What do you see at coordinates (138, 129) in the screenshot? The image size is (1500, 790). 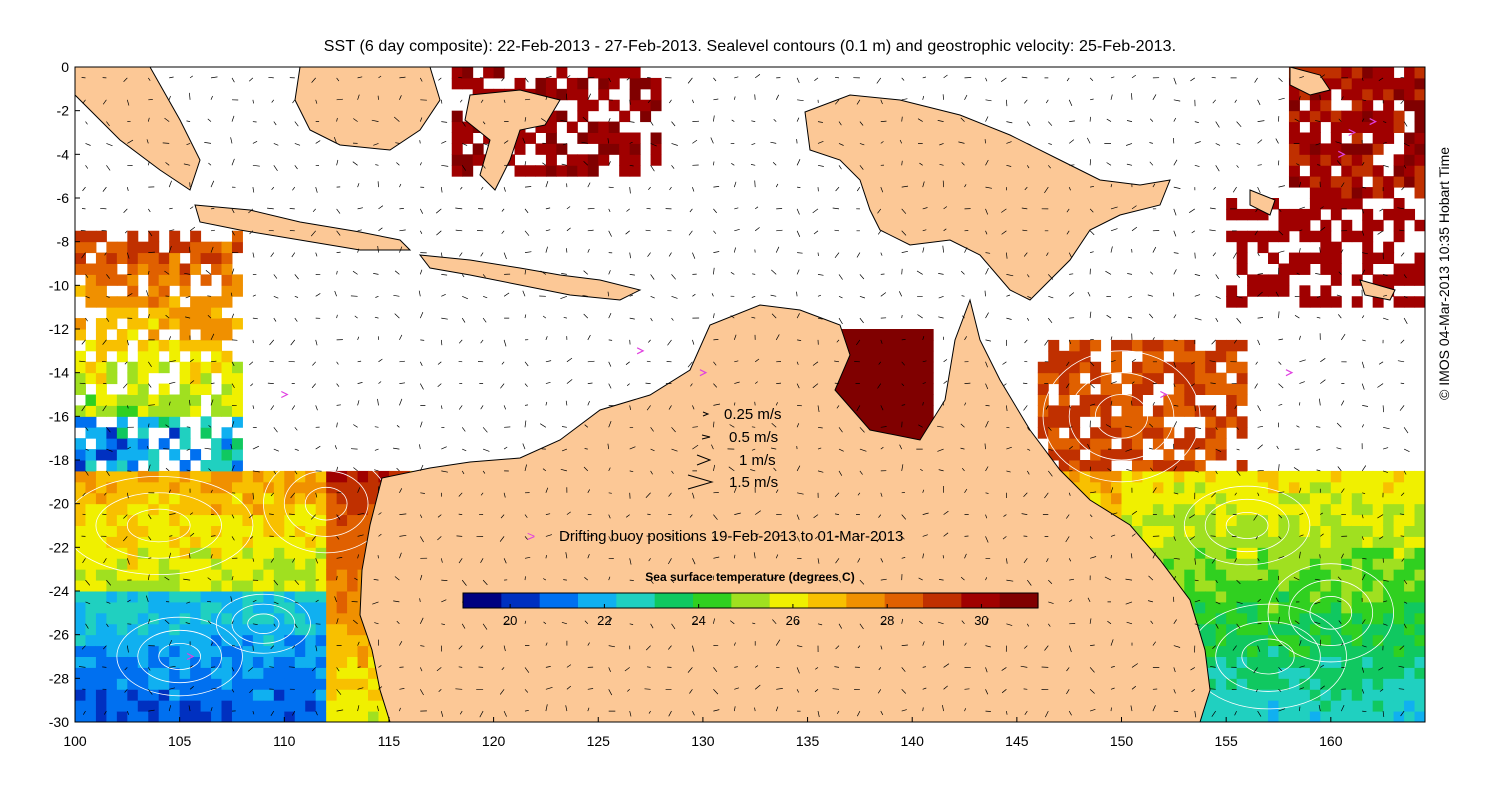 I see `land-sumatra` at bounding box center [138, 129].